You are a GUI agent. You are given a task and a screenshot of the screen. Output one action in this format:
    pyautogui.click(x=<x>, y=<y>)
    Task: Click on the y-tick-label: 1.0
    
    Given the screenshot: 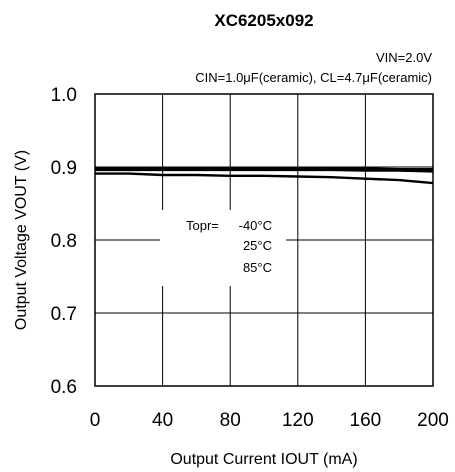 What is the action you would take?
    pyautogui.click(x=64, y=95)
    